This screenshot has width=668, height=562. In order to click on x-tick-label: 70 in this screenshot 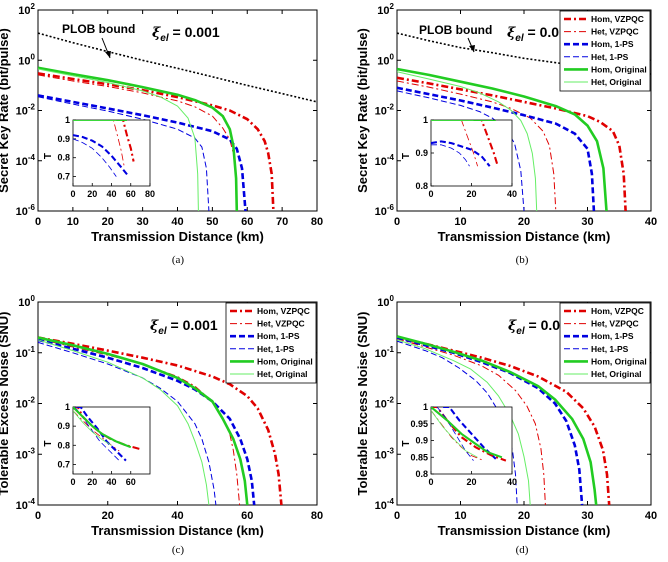, I will do `click(282, 222)`.